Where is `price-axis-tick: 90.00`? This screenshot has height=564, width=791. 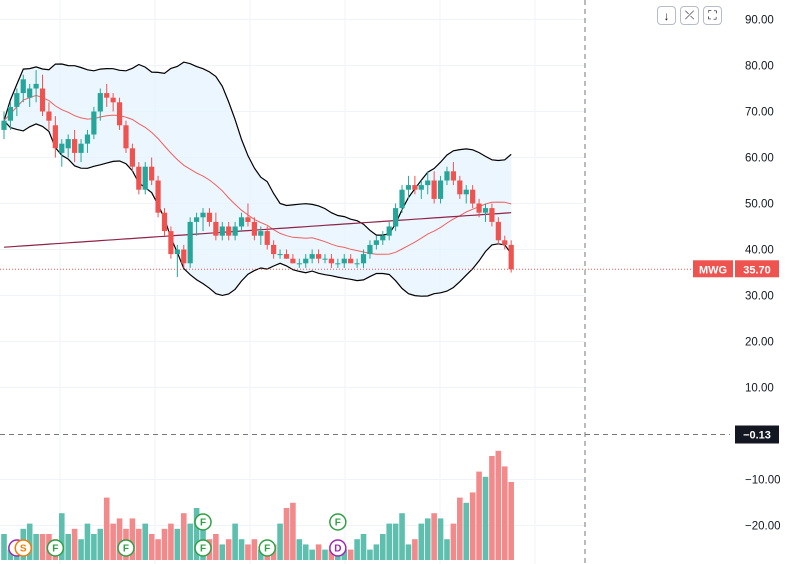
price-axis-tick: 90.00 is located at coordinates (759, 21).